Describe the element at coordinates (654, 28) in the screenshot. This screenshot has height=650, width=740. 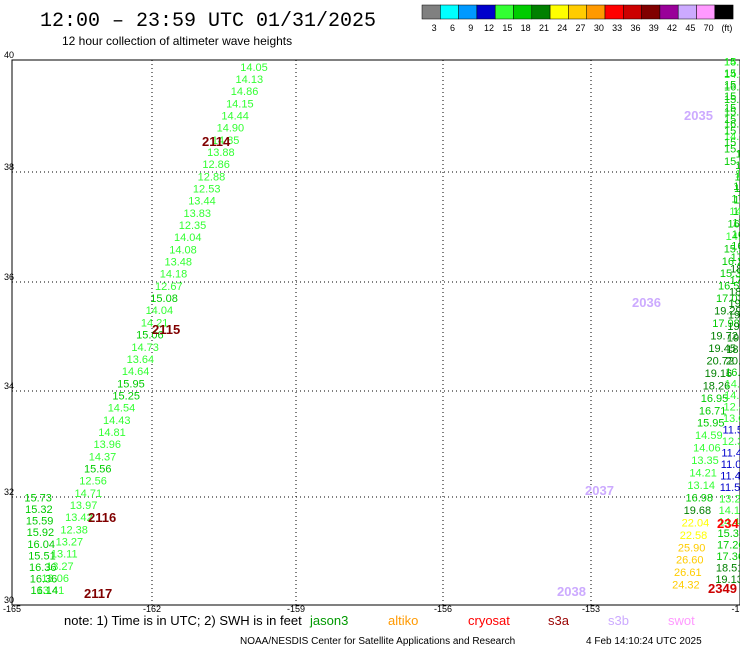
I see `legend-label: 39` at that location.